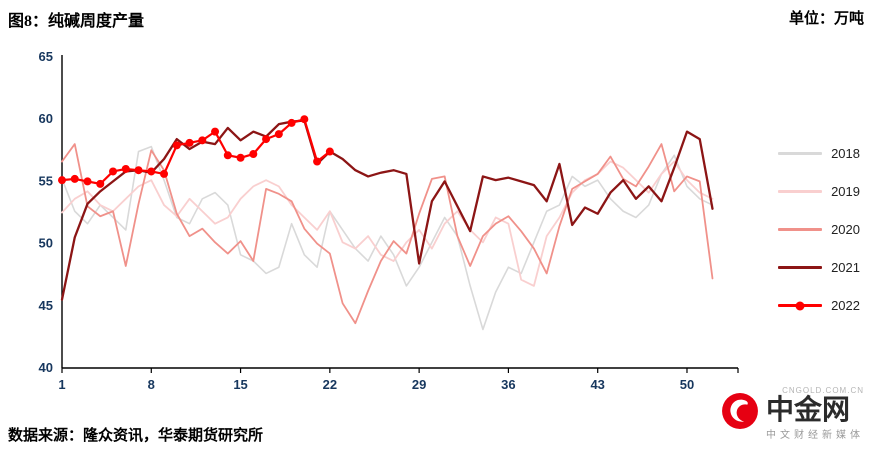  I want to click on chart-legend: 2018 2019 2020 2021 2022, so click(819, 229).